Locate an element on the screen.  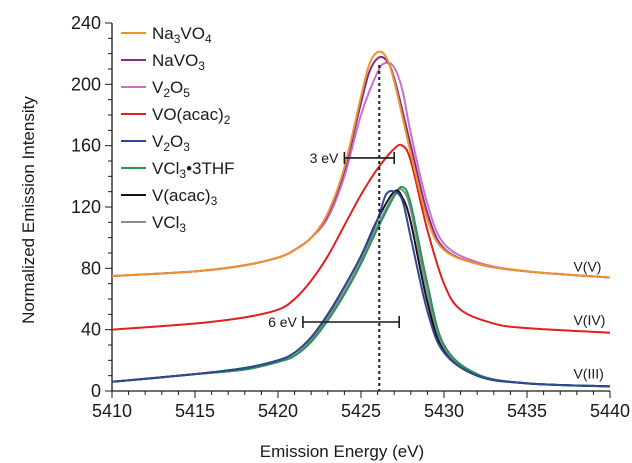
oxidation-state-label: V(III) is located at coordinates (588, 374).